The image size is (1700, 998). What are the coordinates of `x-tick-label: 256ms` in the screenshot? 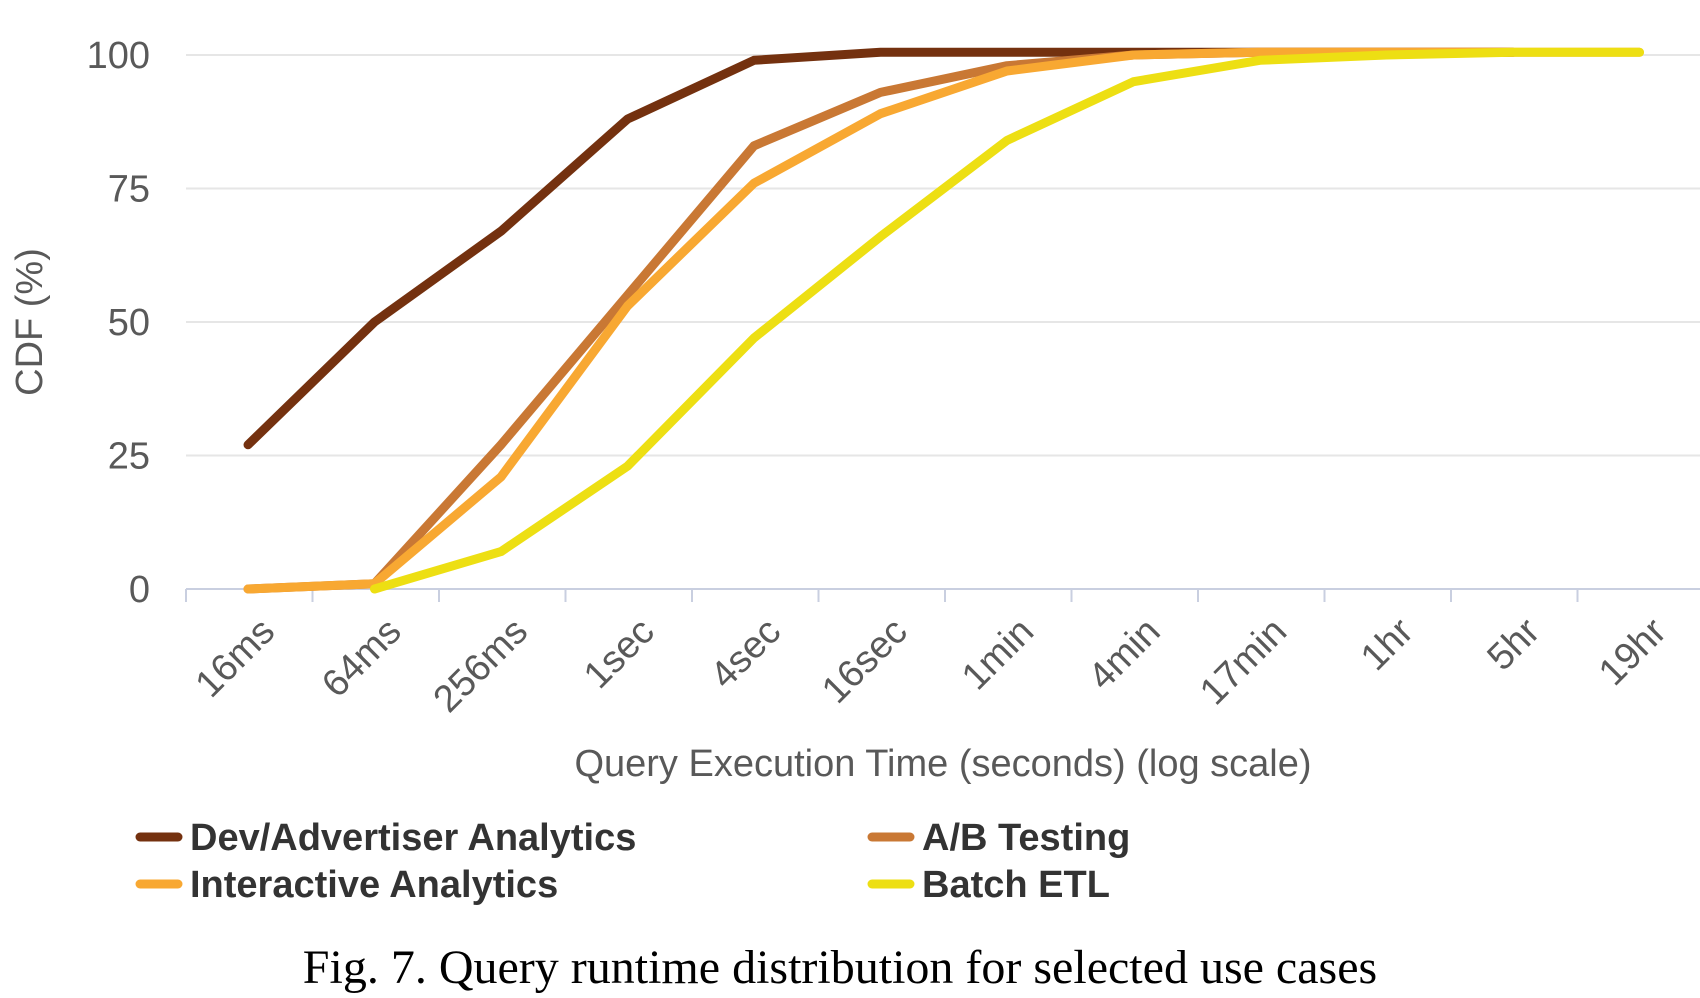 It's located at (481, 665).